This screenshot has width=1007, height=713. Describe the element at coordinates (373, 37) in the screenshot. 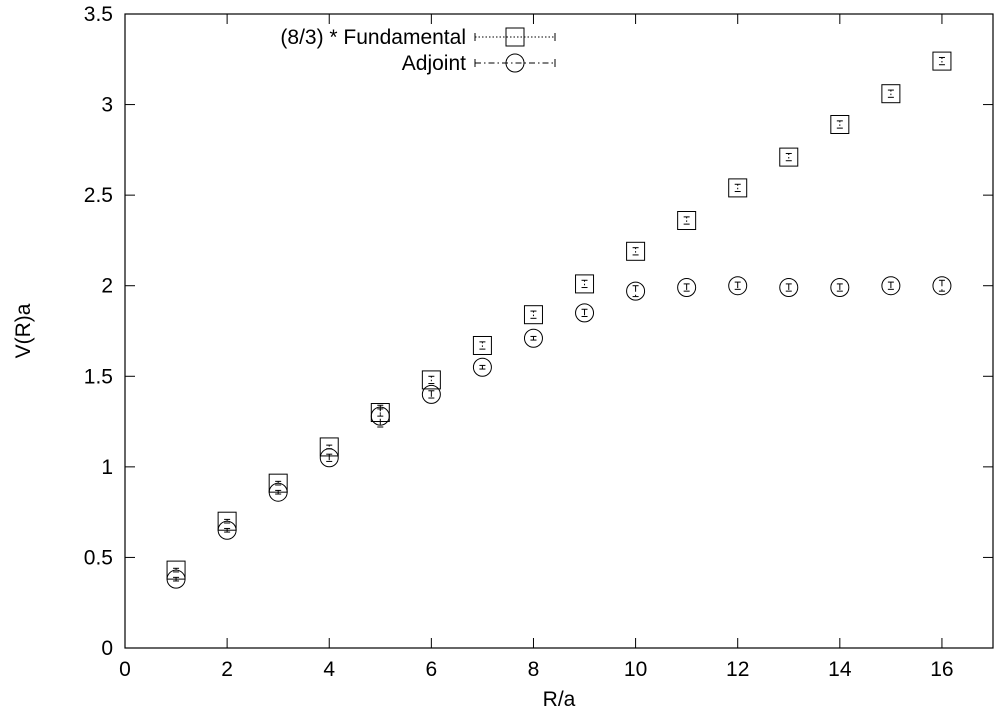

I see `legend-label-fundamental: (8/3) * Fundamental` at that location.